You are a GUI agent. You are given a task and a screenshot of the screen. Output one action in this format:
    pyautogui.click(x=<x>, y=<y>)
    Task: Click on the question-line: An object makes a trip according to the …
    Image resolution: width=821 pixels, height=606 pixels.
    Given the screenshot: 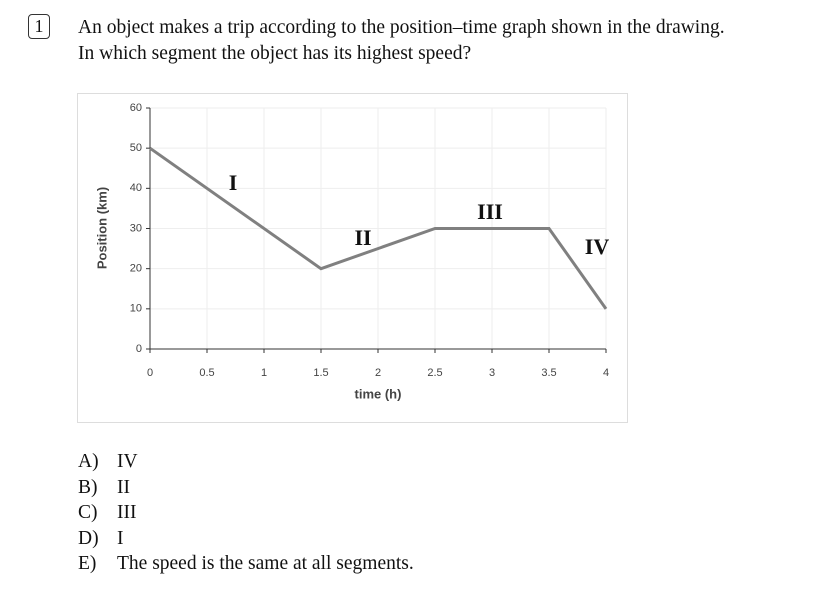 What is the action you would take?
    pyautogui.click(x=401, y=27)
    